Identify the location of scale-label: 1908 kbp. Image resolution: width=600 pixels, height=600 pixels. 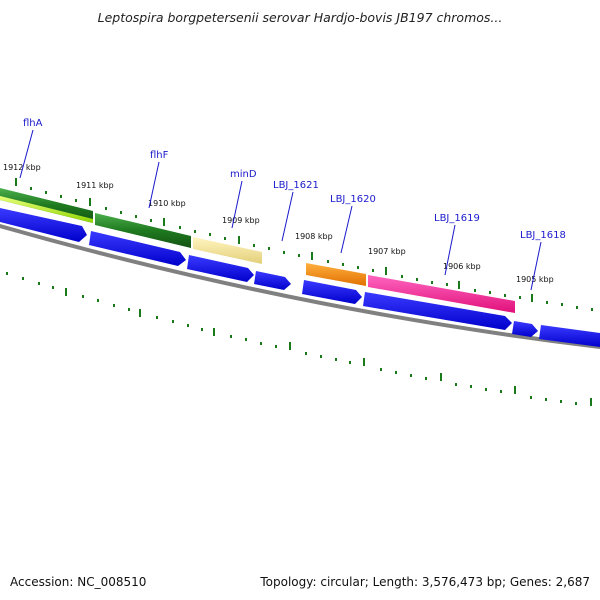
(314, 236).